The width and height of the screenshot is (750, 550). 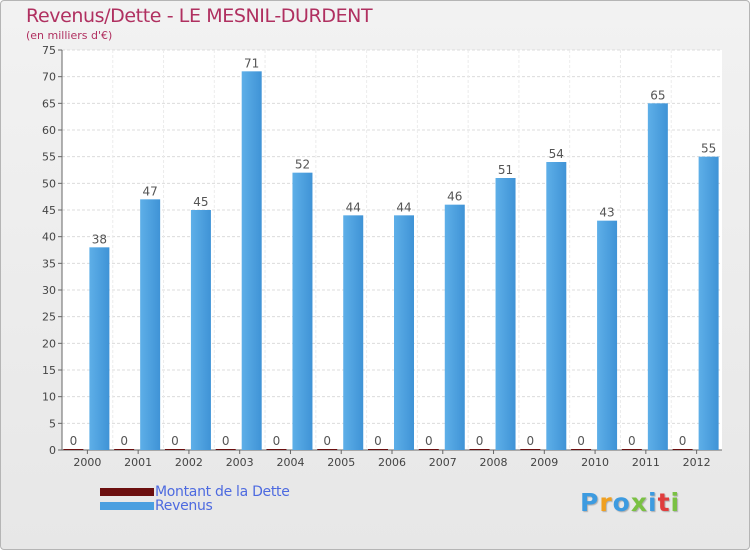 What do you see at coordinates (353, 332) in the screenshot?
I see `bar-revenus-2005` at bounding box center [353, 332].